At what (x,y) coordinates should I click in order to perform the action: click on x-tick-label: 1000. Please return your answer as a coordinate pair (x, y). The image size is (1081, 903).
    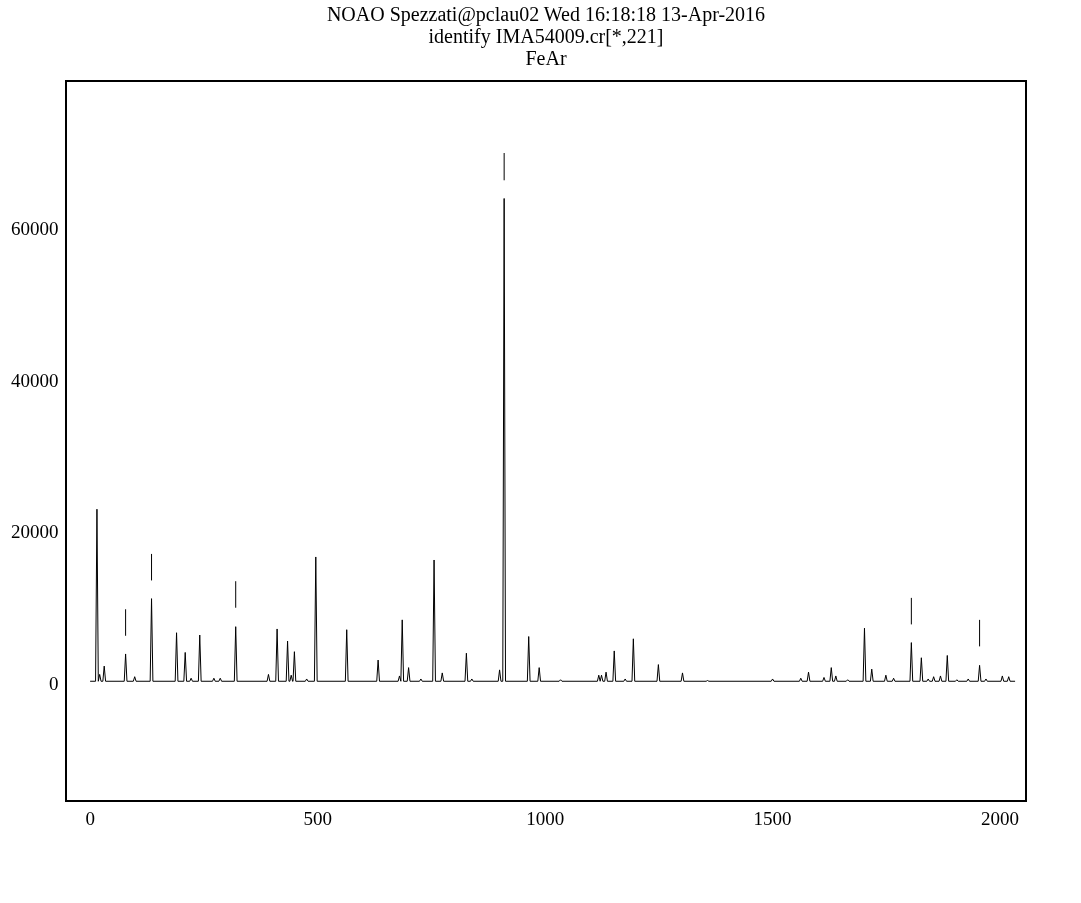
    Looking at the image, I should click on (545, 818).